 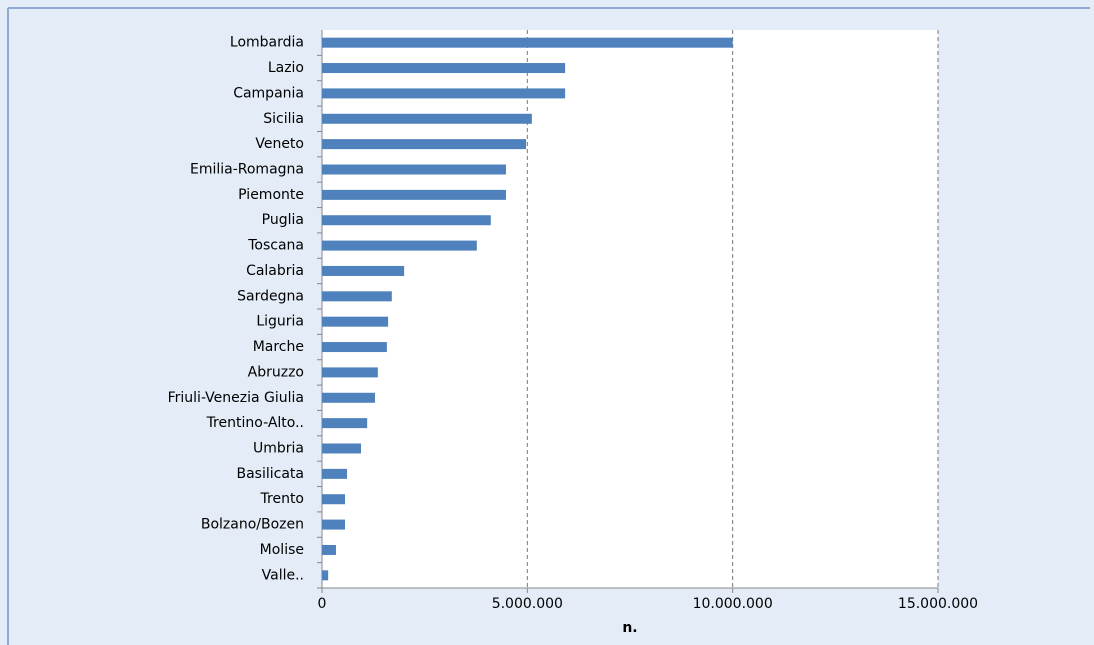 What do you see at coordinates (271, 474) in the screenshot?
I see `y-tick-label: Basilicata` at bounding box center [271, 474].